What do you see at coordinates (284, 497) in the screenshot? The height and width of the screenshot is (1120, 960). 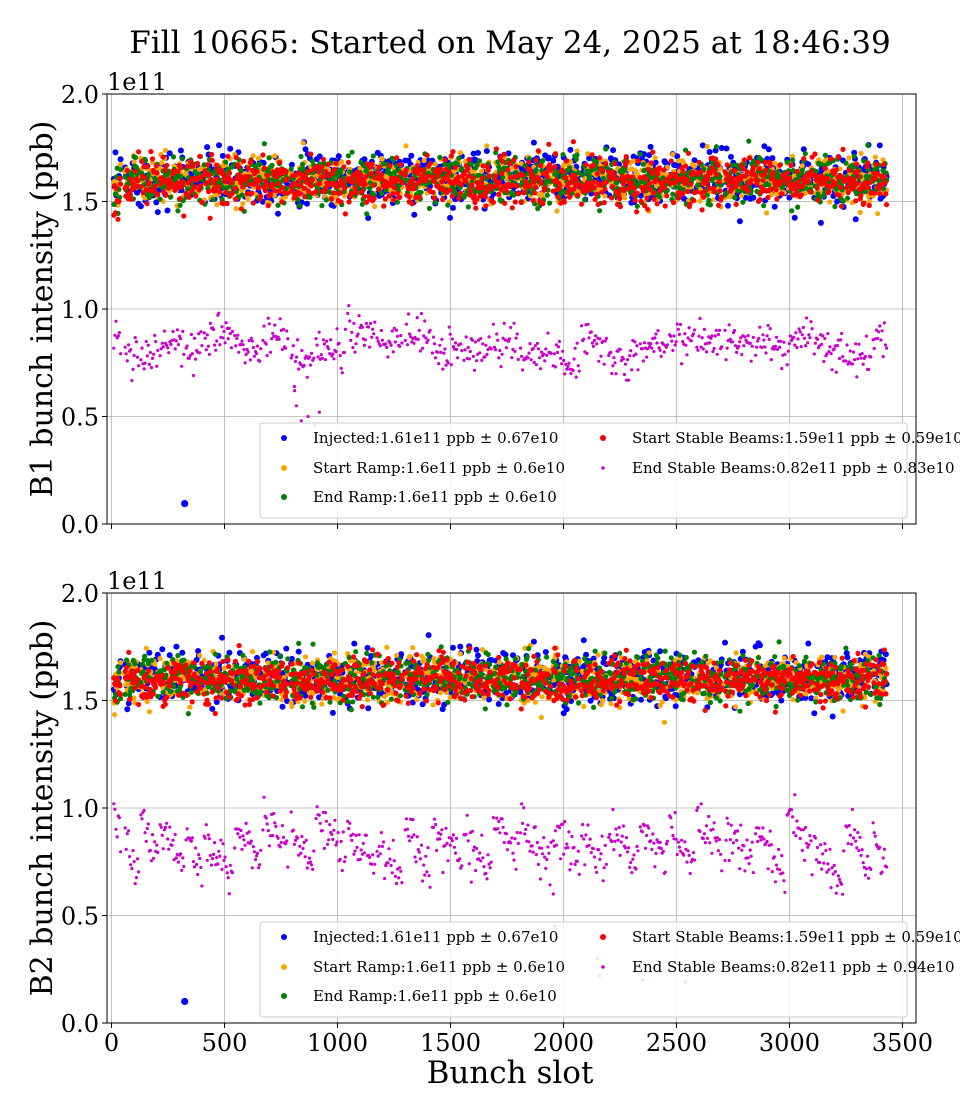 I see `legend-marker` at bounding box center [284, 497].